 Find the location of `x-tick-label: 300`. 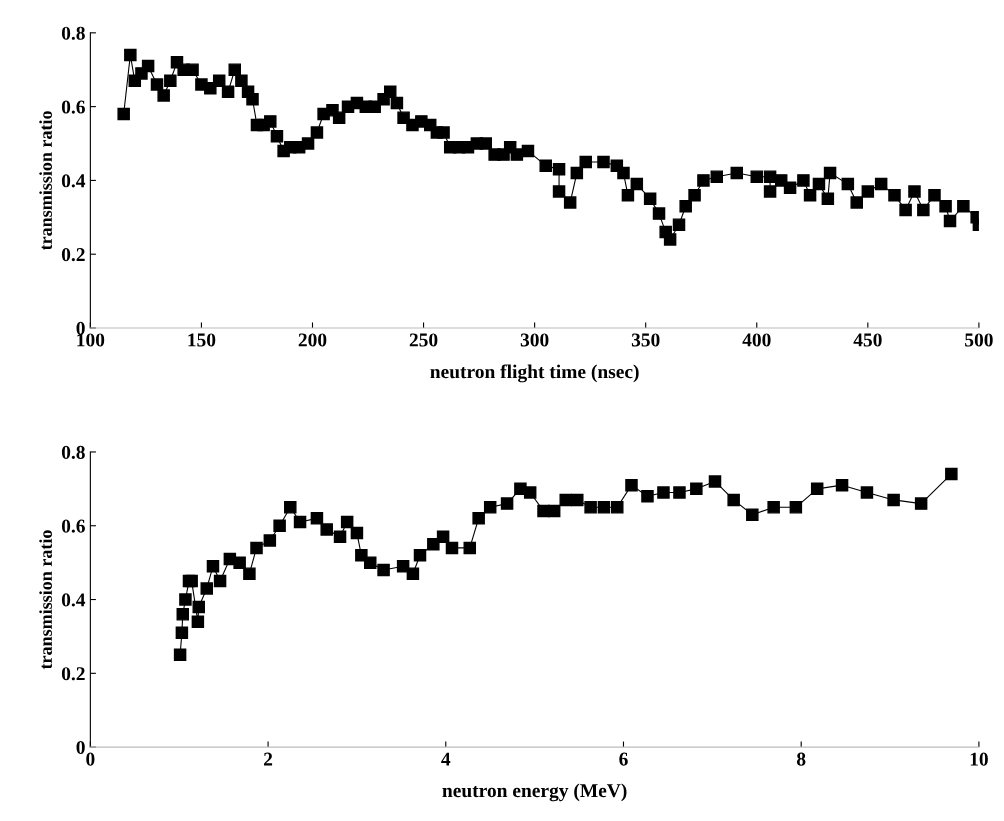

x-tick-label: 300 is located at coordinates (534, 340).